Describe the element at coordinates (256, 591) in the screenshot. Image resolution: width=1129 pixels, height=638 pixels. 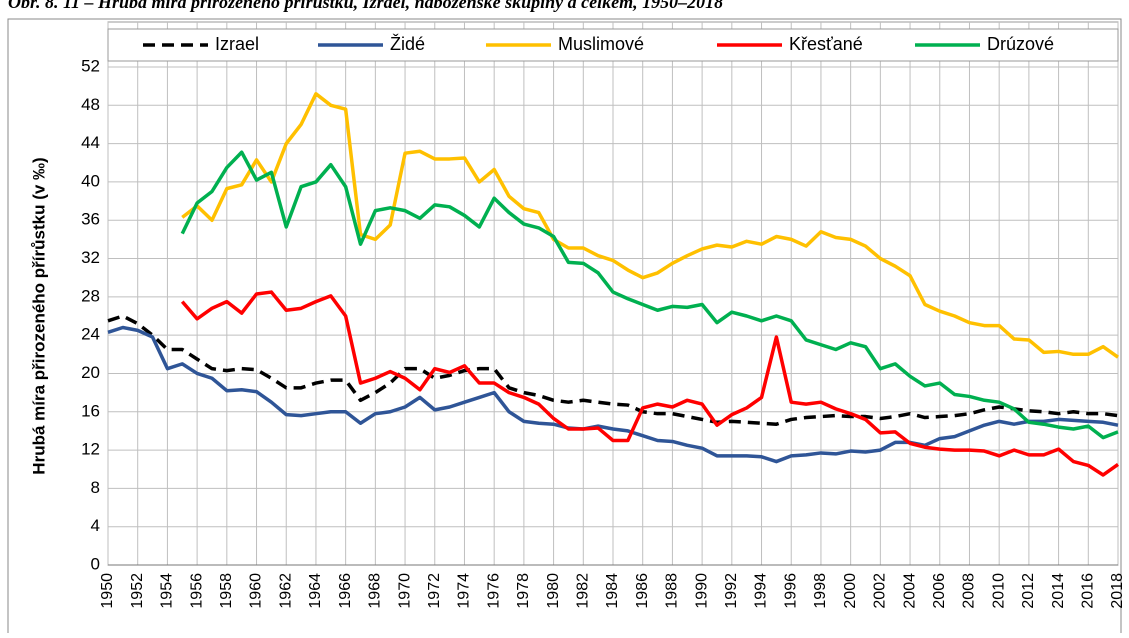
I see `x-tick-label: 1960` at that location.